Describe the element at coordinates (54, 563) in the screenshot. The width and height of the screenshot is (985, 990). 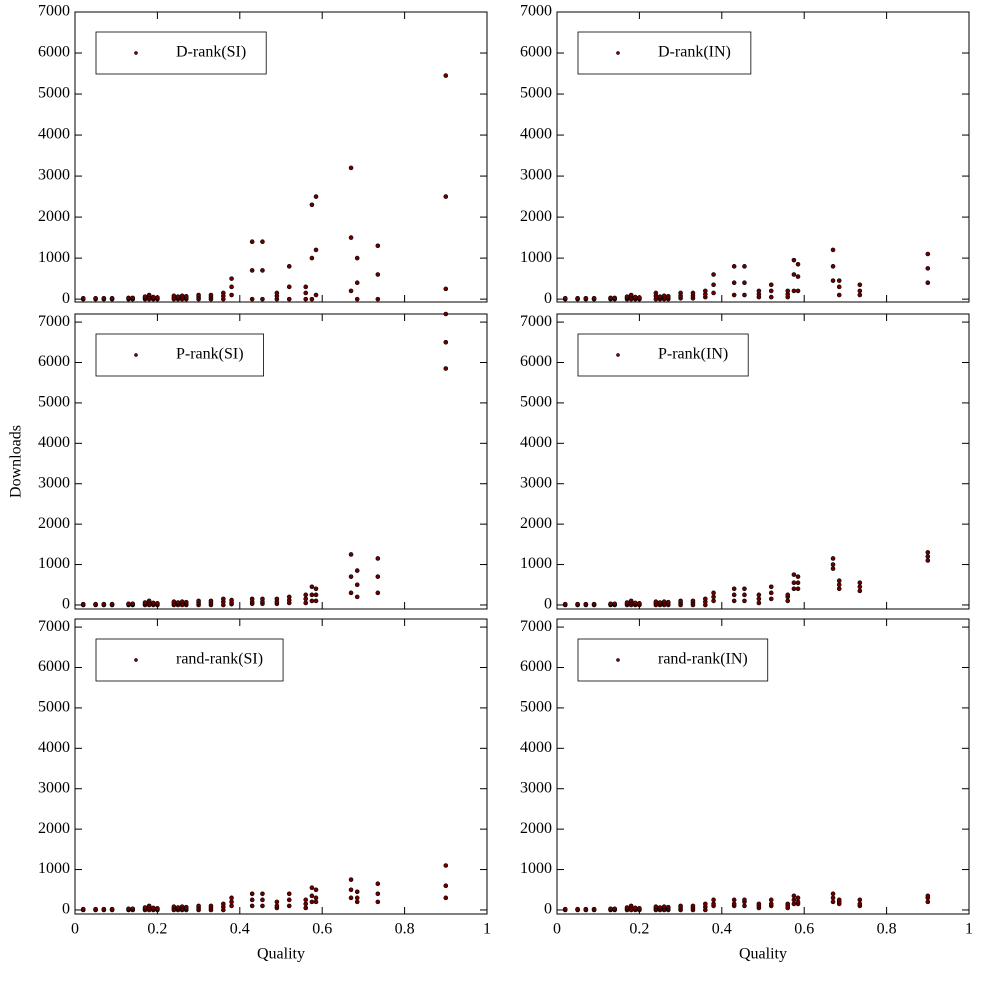
I see `y-tick-label: 1000` at that location.